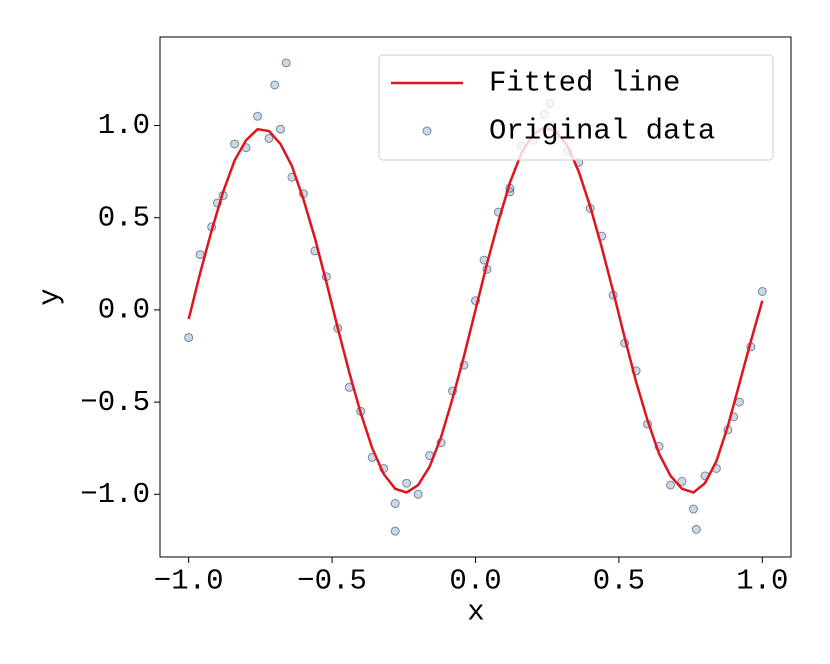 This screenshot has width=830, height=664. What do you see at coordinates (584, 83) in the screenshot?
I see `legend-label: Fitted line` at bounding box center [584, 83].